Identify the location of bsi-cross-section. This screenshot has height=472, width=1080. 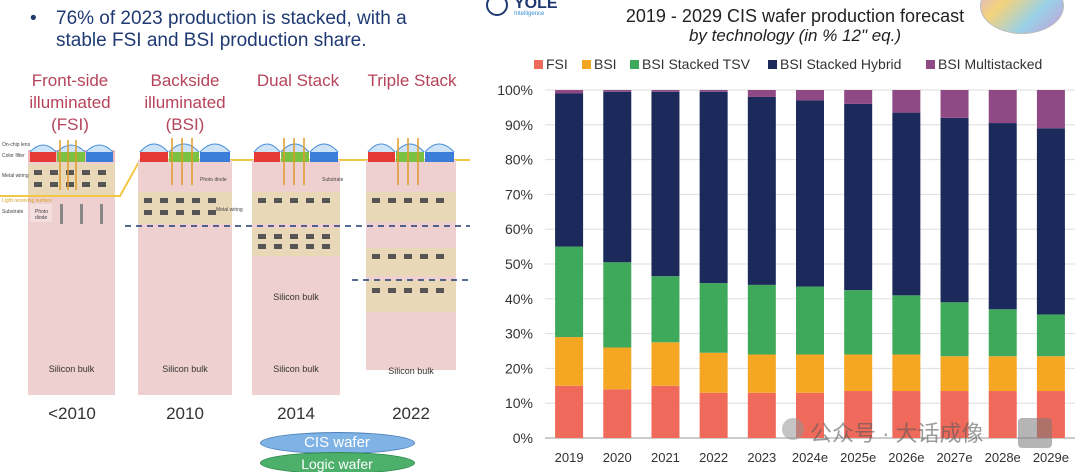
(185, 266).